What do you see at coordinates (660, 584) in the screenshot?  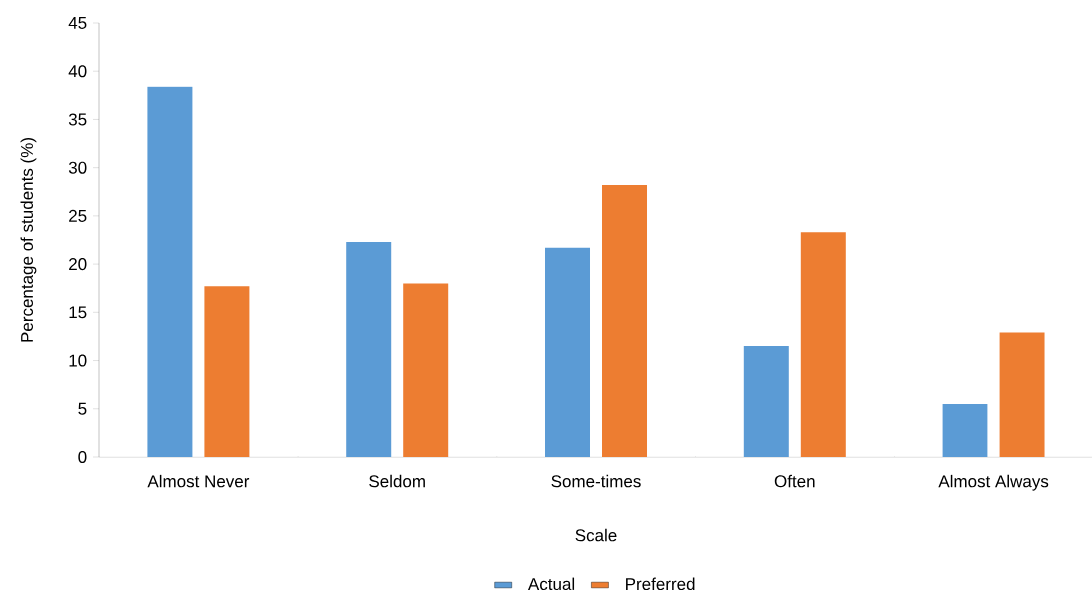 I see `legend-label: Preferred` at bounding box center [660, 584].